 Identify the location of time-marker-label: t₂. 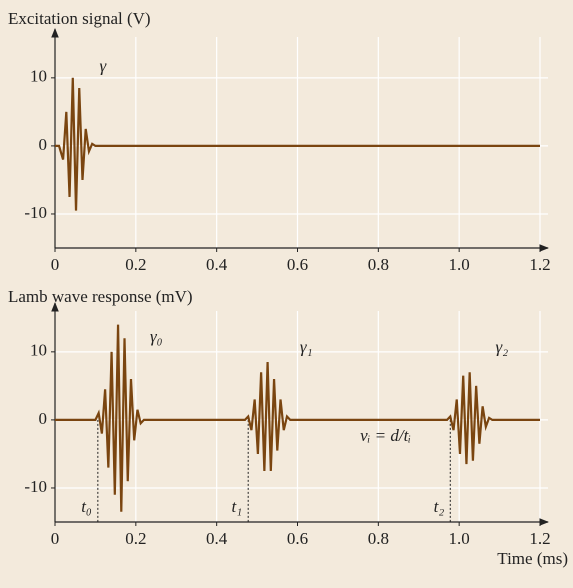
(439, 506).